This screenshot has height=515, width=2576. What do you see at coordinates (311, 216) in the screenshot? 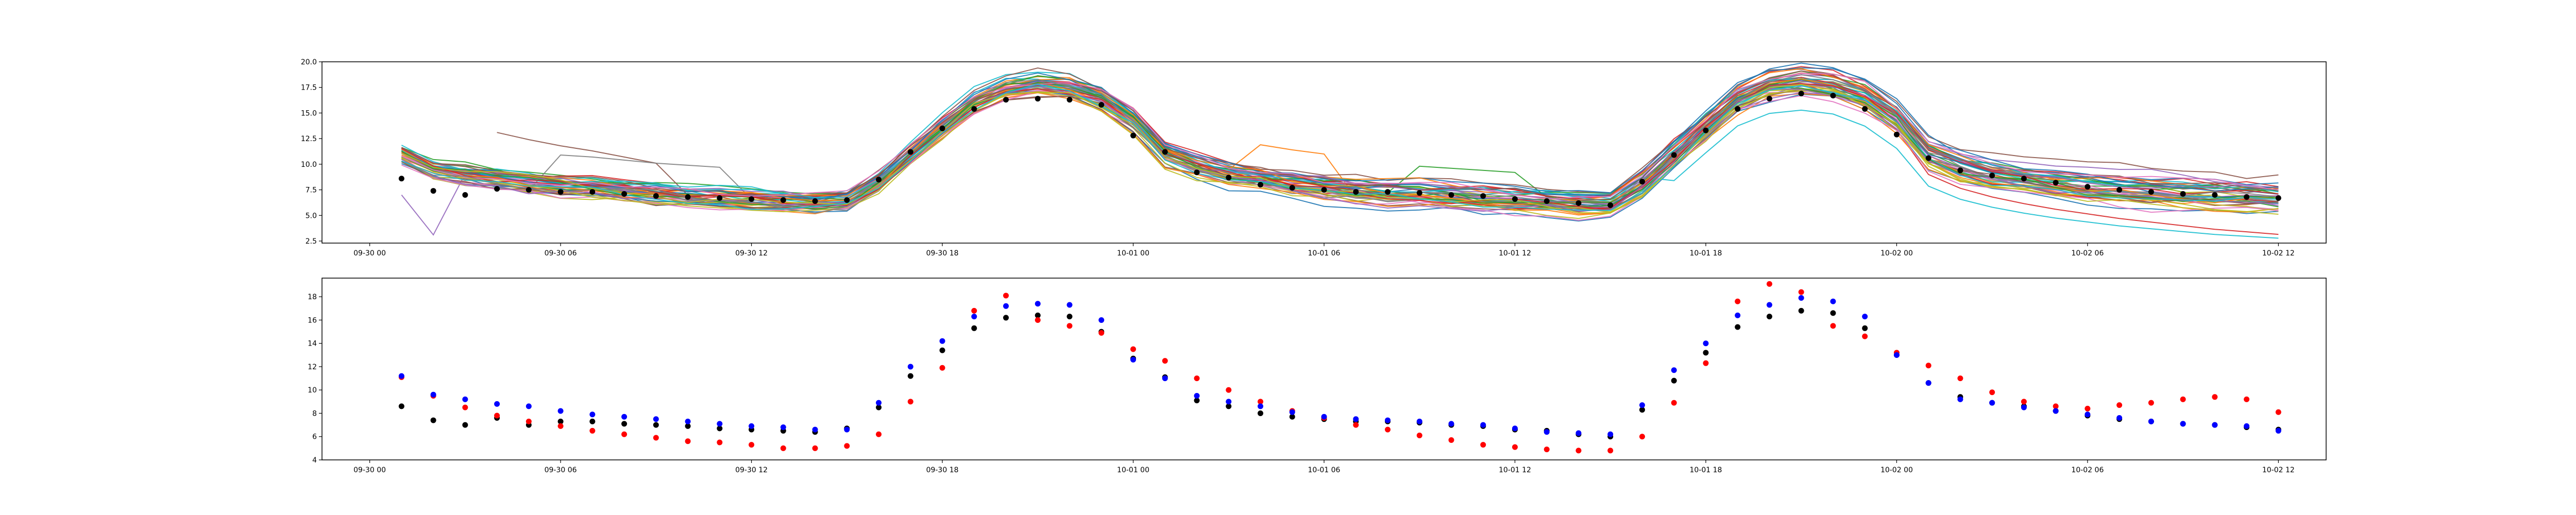
I see `y-tick-label: 5.0` at bounding box center [311, 216].